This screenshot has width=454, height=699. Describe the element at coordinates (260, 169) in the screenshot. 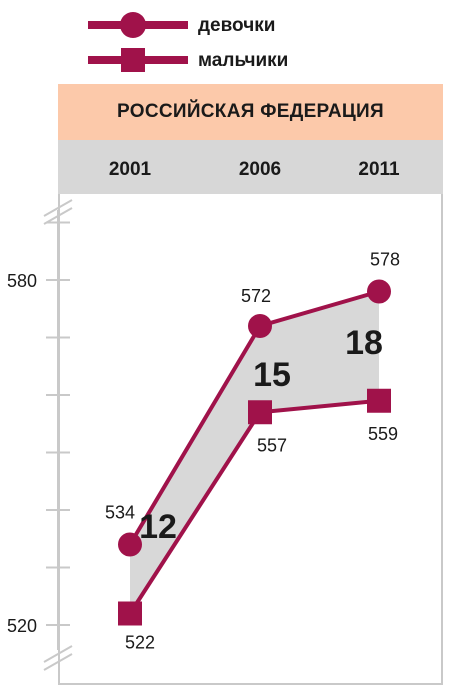

I see `x-tick-label: 2006` at that location.